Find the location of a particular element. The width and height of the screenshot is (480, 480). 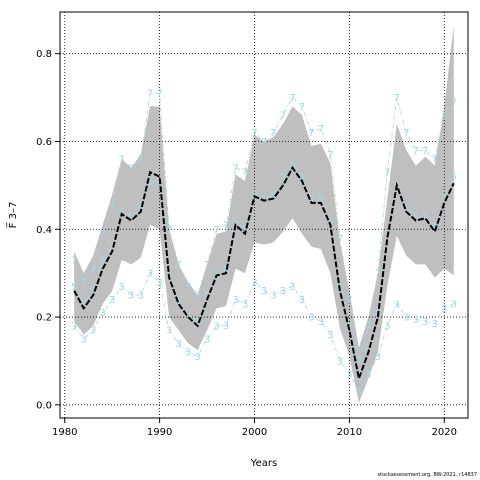

y-tick-label: 0.8 is located at coordinates (44, 54).